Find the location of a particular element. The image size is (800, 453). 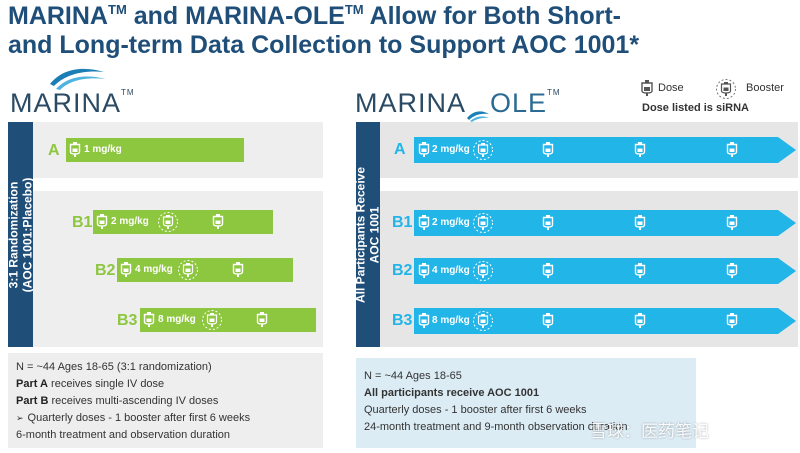

right-arm-dose: 8 mg/kg is located at coordinates (451, 320).